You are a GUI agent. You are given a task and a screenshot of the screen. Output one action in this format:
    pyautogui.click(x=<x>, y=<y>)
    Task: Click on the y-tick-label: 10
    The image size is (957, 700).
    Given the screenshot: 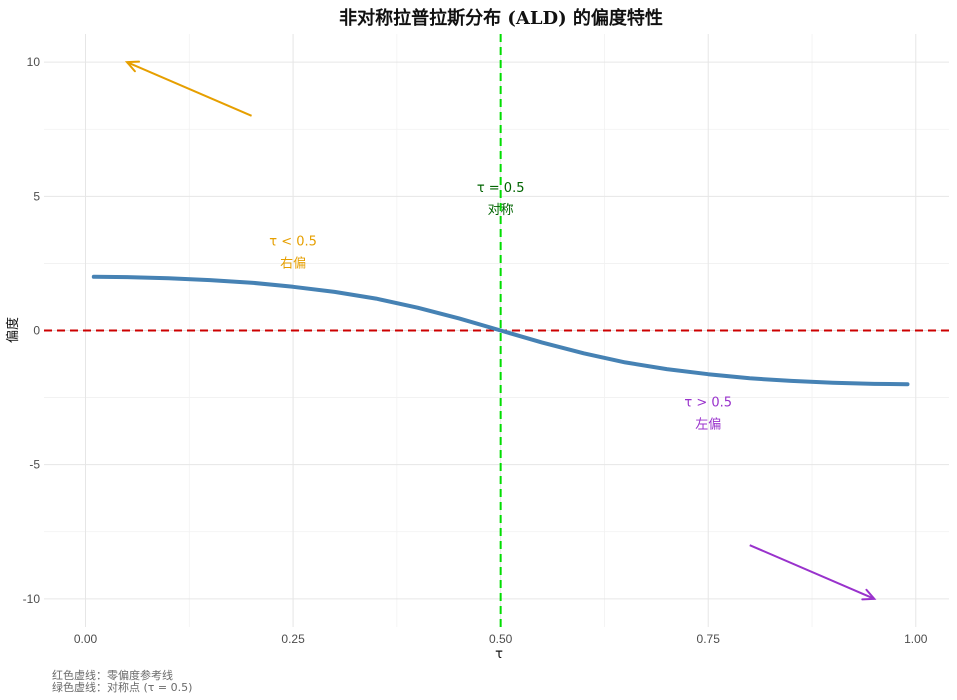 What is the action you would take?
    pyautogui.click(x=34, y=62)
    